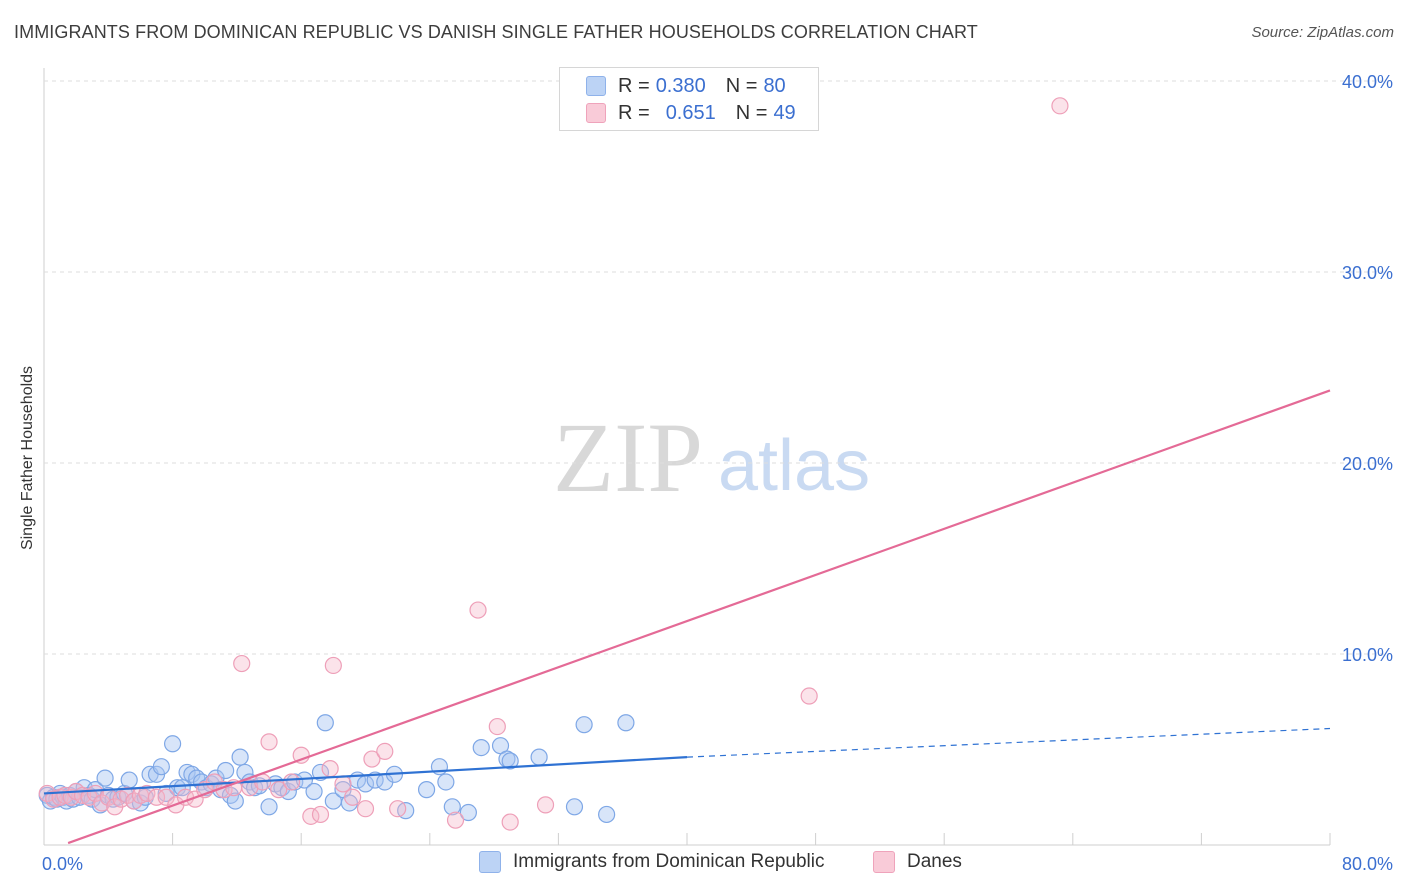 The width and height of the screenshot is (1406, 892). I want to click on source-label: Source: ZipAtlas.com, so click(1322, 32).